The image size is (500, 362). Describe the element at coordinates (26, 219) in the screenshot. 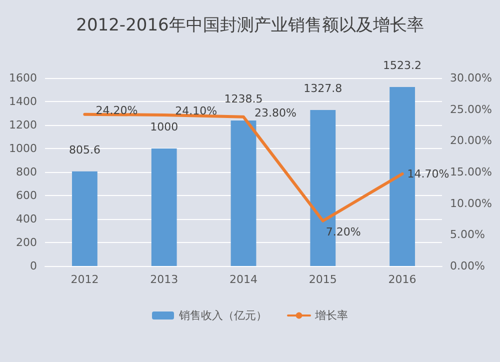

I see `y-tick-label: 400` at that location.